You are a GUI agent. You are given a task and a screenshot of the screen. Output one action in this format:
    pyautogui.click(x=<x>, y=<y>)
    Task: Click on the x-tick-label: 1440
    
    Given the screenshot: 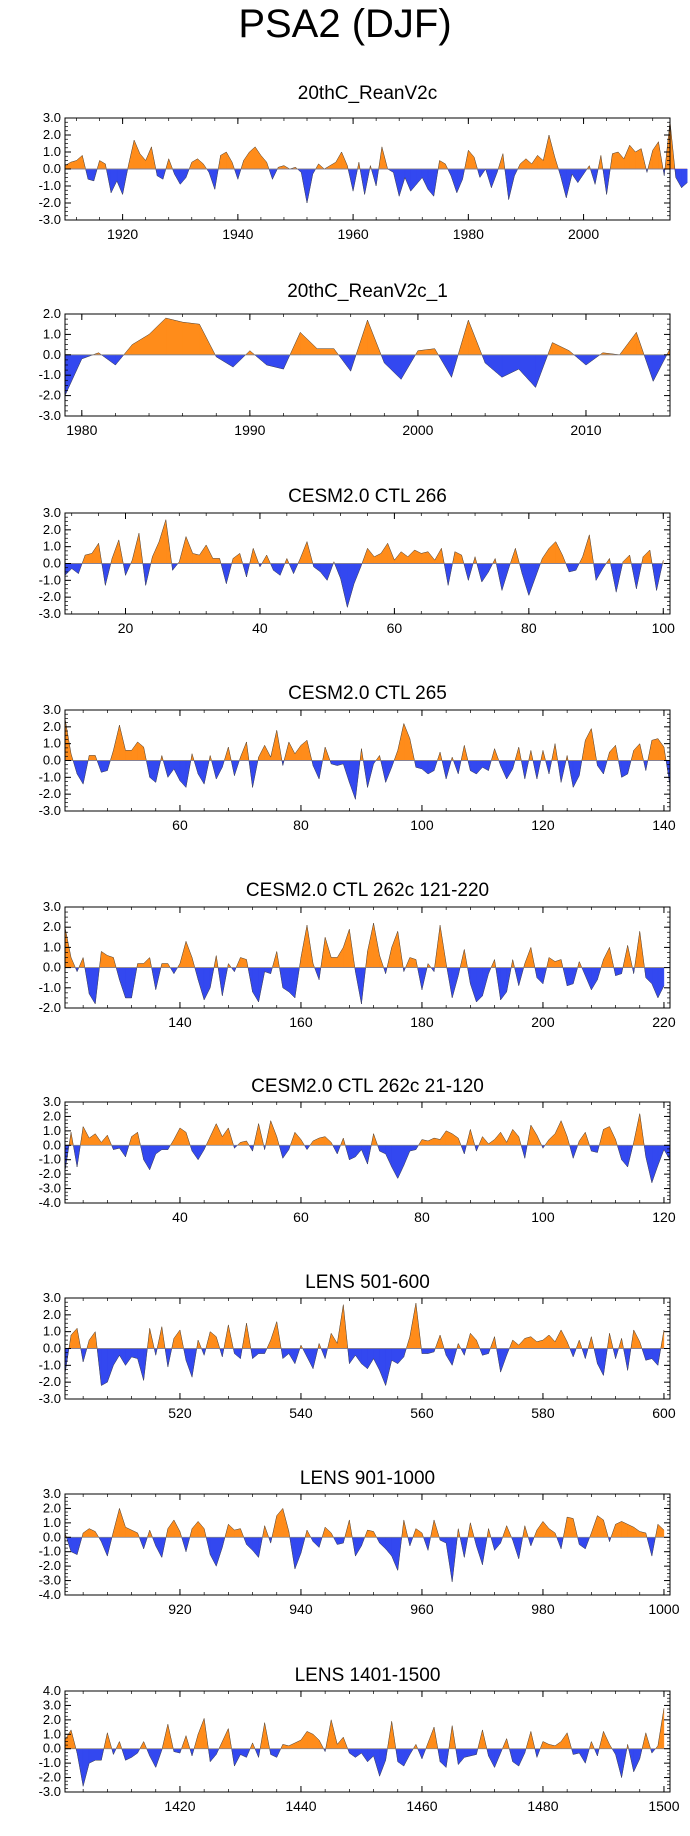 What is the action you would take?
    pyautogui.click(x=300, y=1806)
    